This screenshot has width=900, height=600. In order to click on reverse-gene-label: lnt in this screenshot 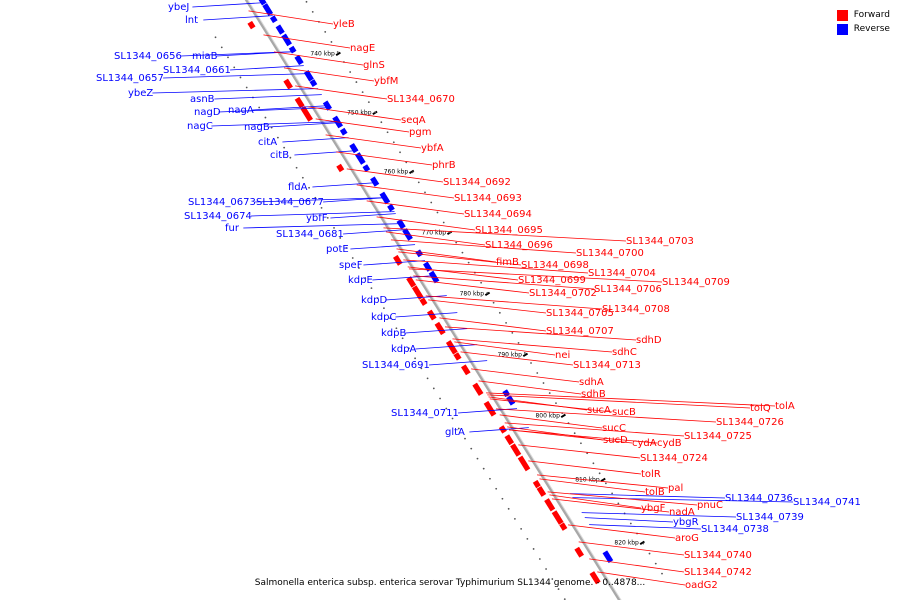, I will do `click(191, 20)`.